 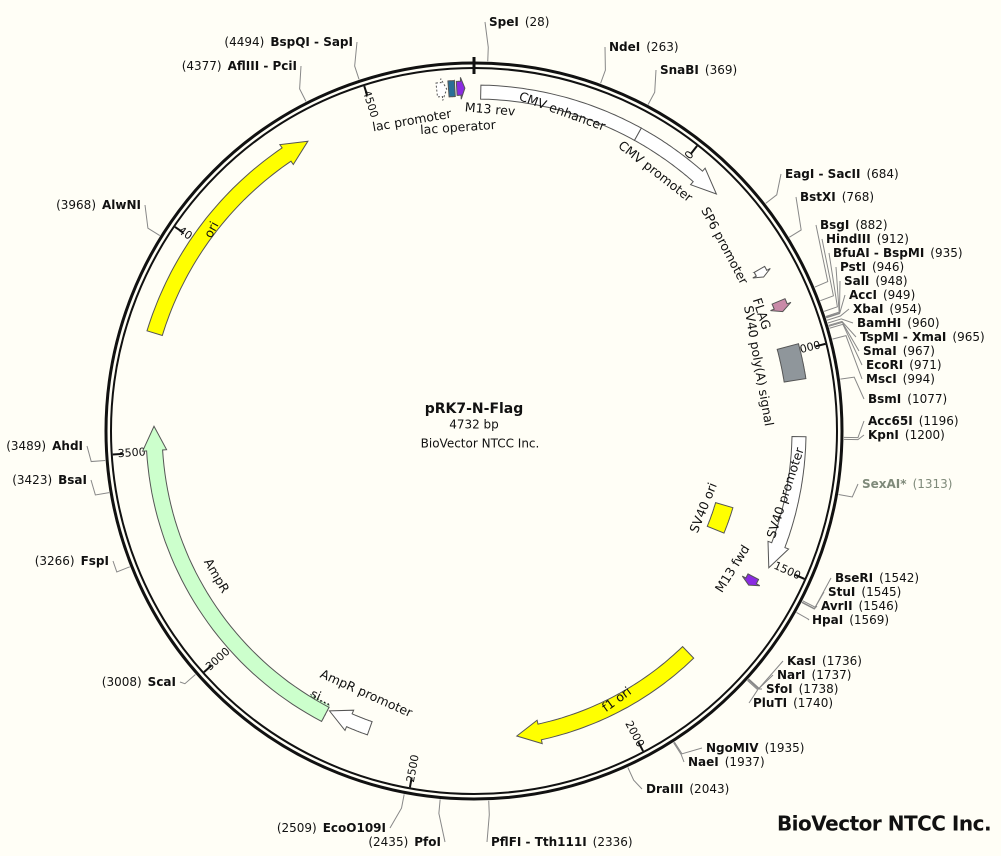 I want to click on plasmid-length: 4732 bp, so click(x=474, y=425).